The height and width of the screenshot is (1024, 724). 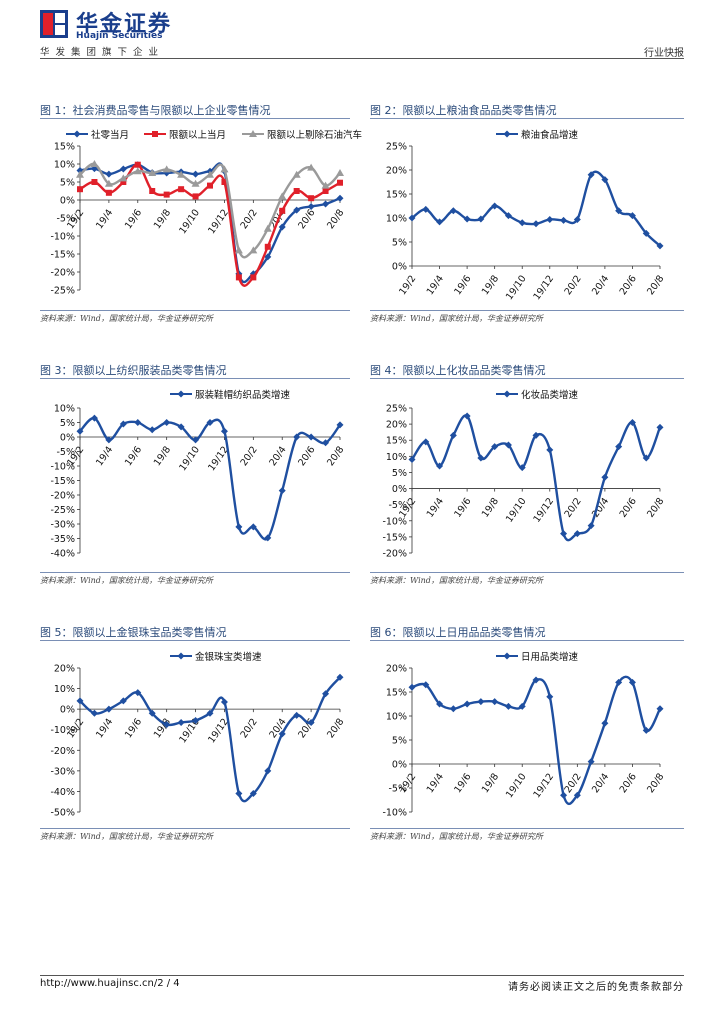 What do you see at coordinates (527, 378) in the screenshot?
I see `figure-4-title-rule` at bounding box center [527, 378].